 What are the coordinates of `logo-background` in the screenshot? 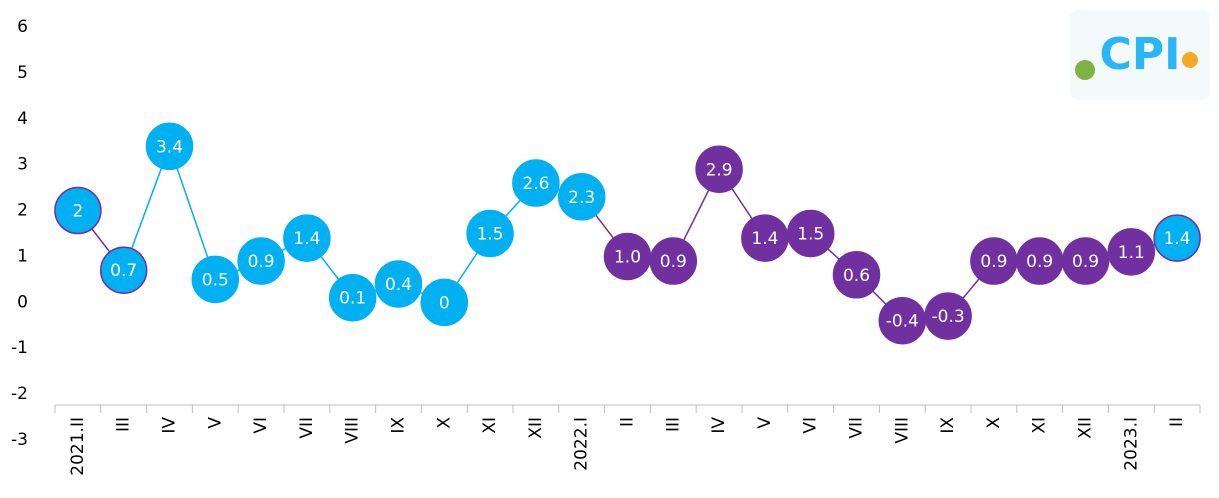 It's located at (1140, 55).